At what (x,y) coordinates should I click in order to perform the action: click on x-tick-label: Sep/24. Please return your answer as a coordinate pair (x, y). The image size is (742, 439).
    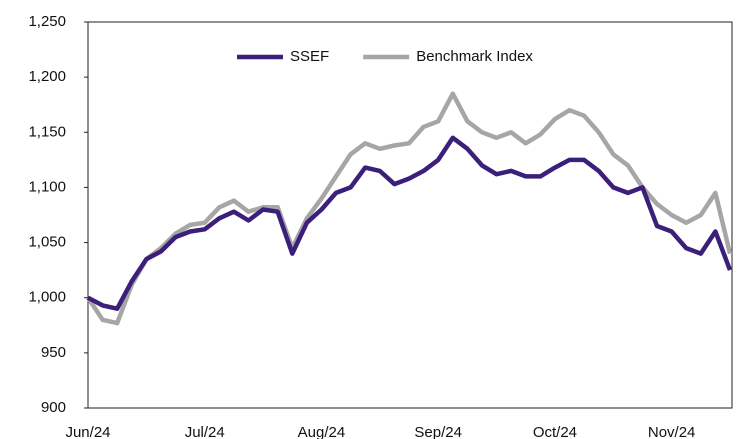
    Looking at the image, I should click on (438, 431).